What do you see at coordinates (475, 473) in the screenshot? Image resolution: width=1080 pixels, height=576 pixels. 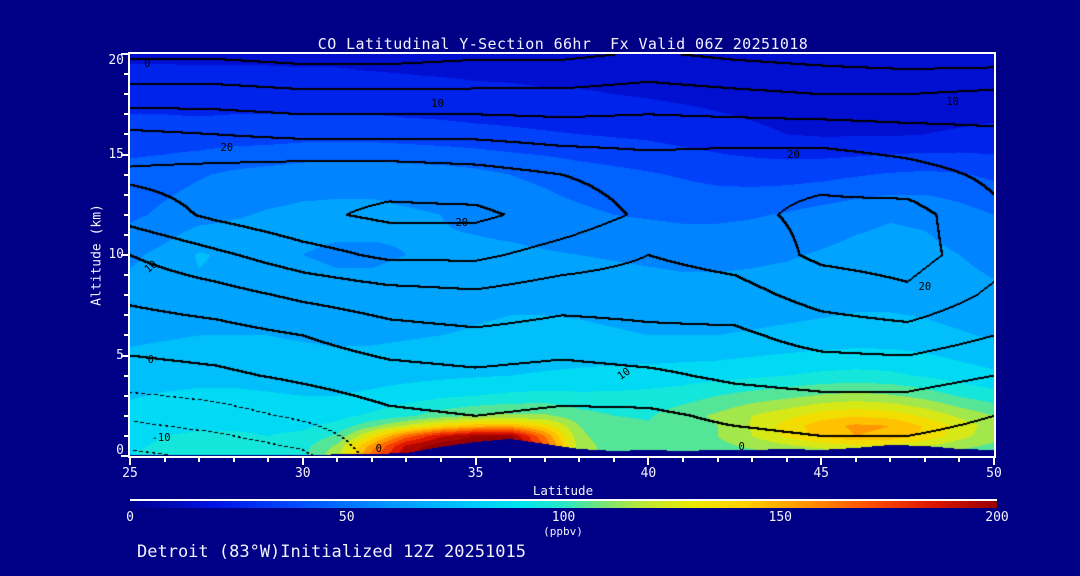 I see `x-tick-label: 35` at bounding box center [475, 473].